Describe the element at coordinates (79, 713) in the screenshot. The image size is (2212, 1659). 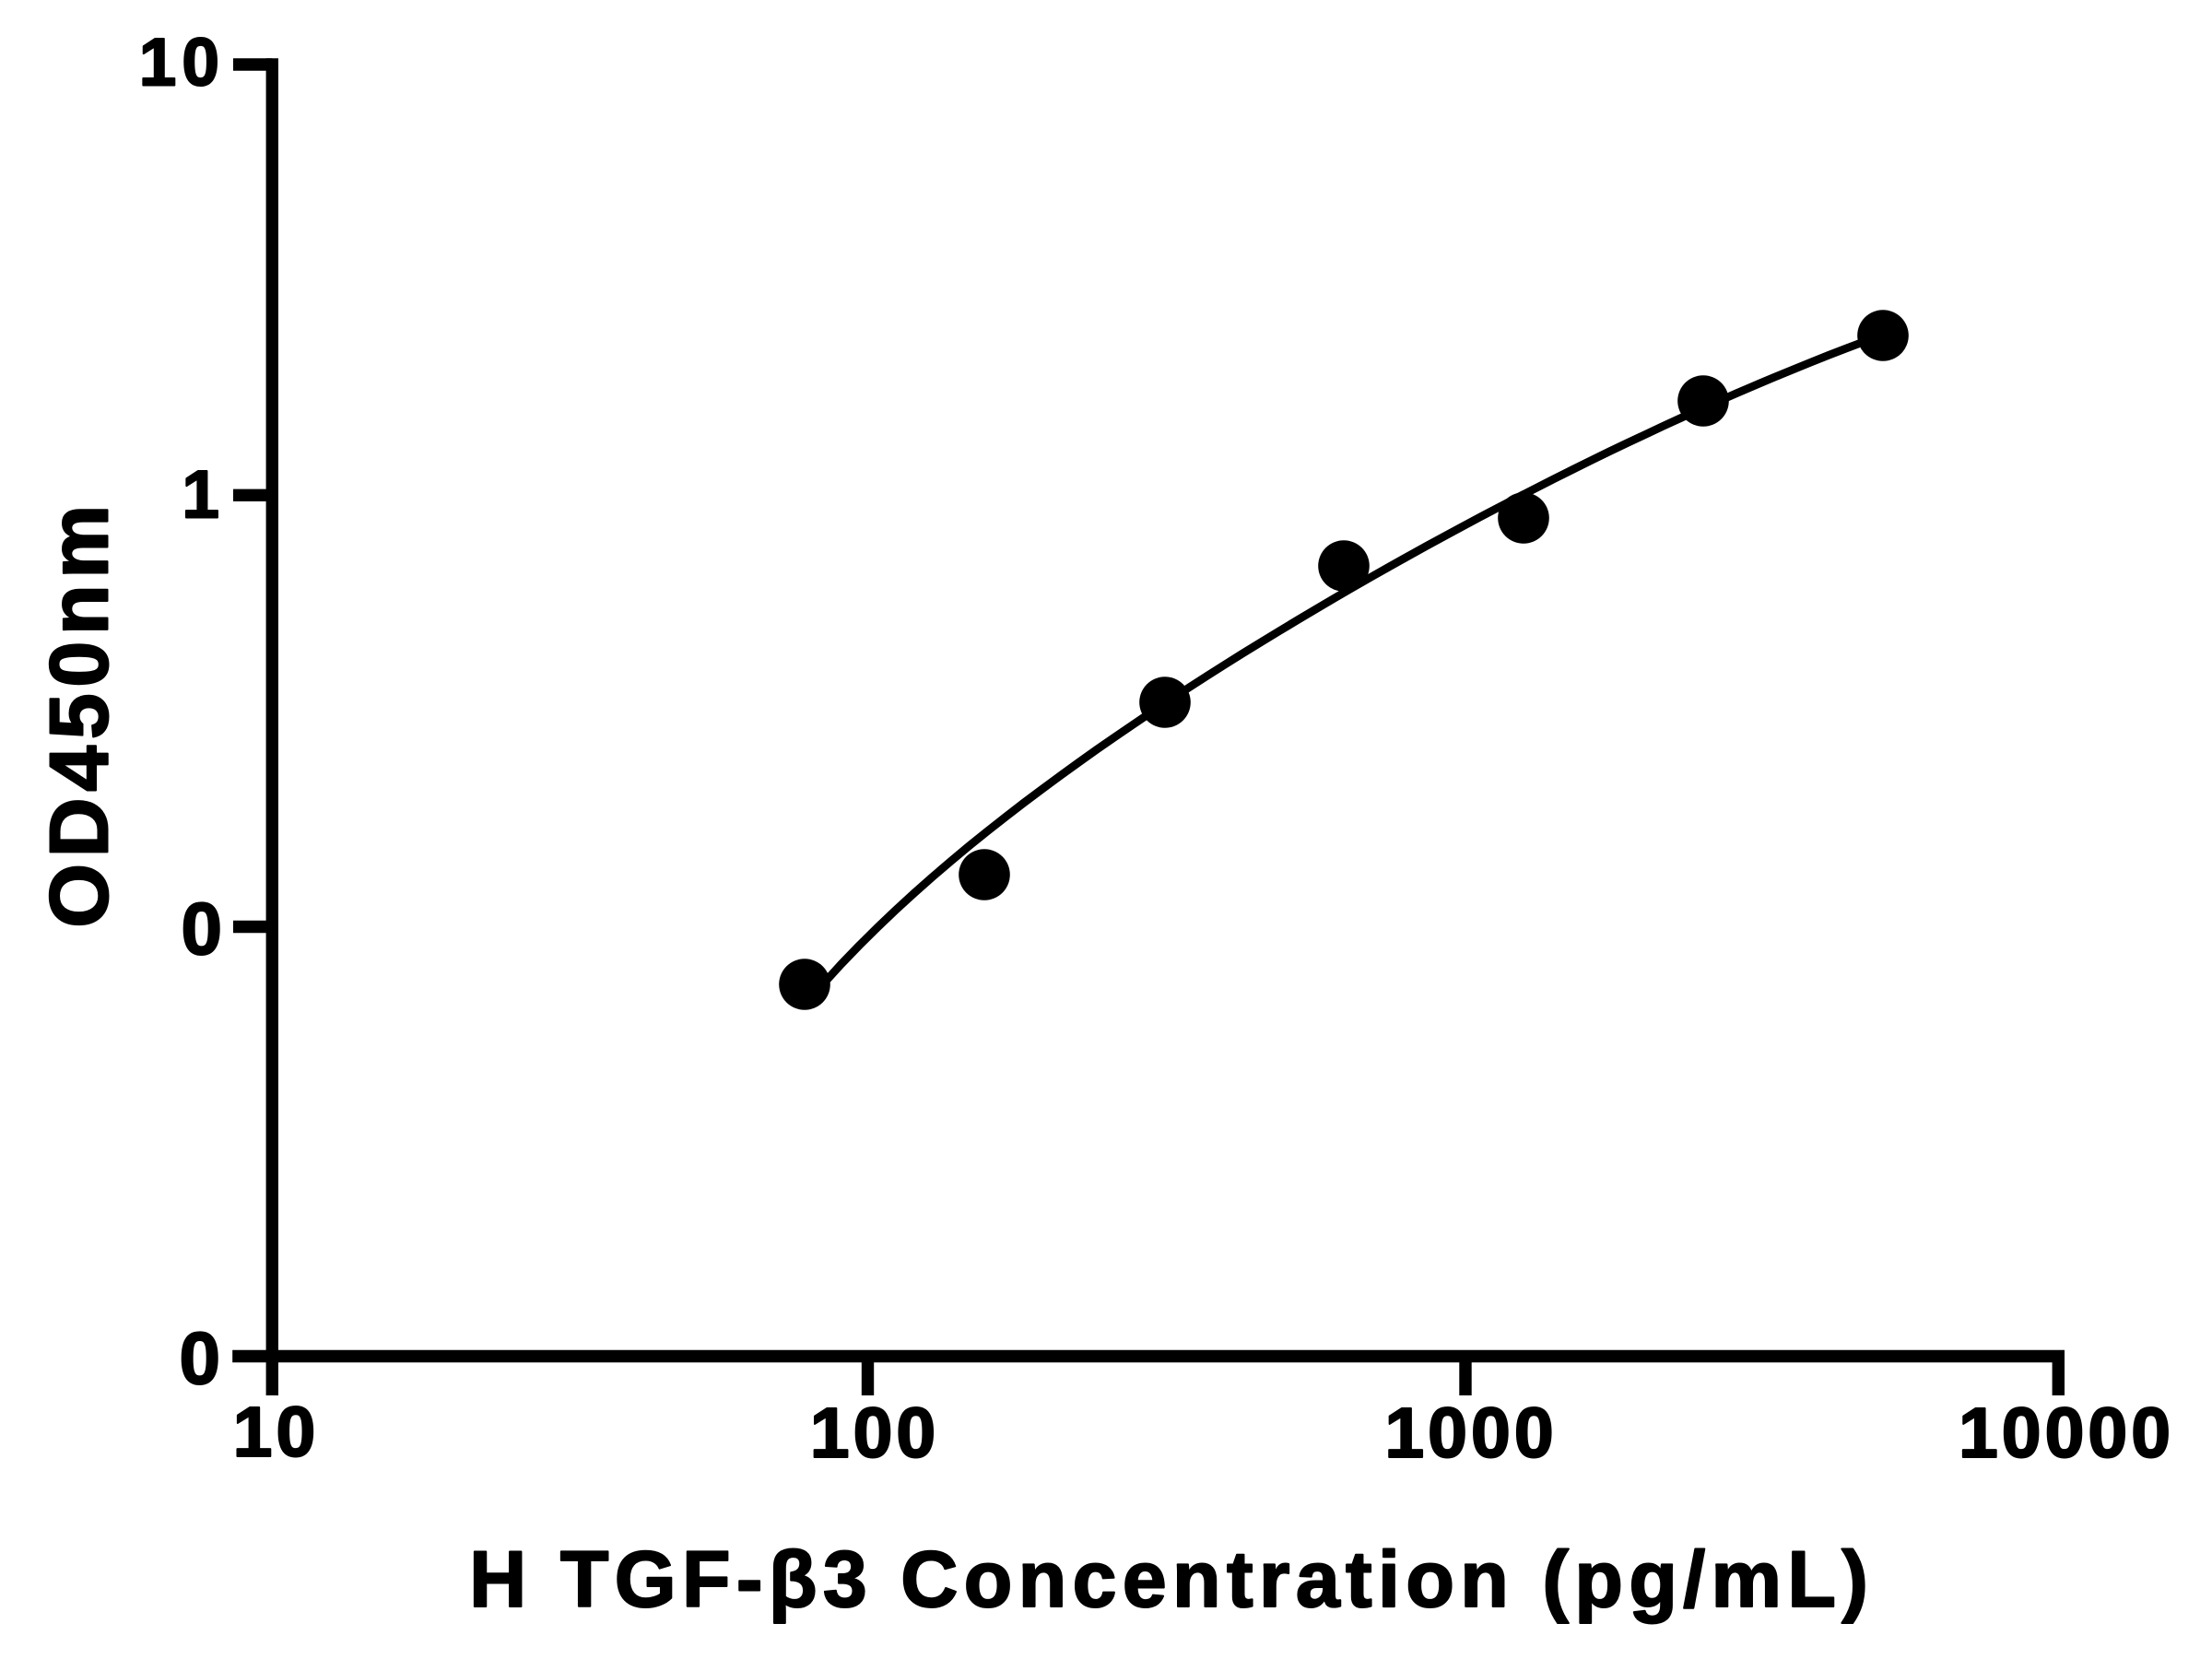
I see `svg-text: OD450nm` at that location.